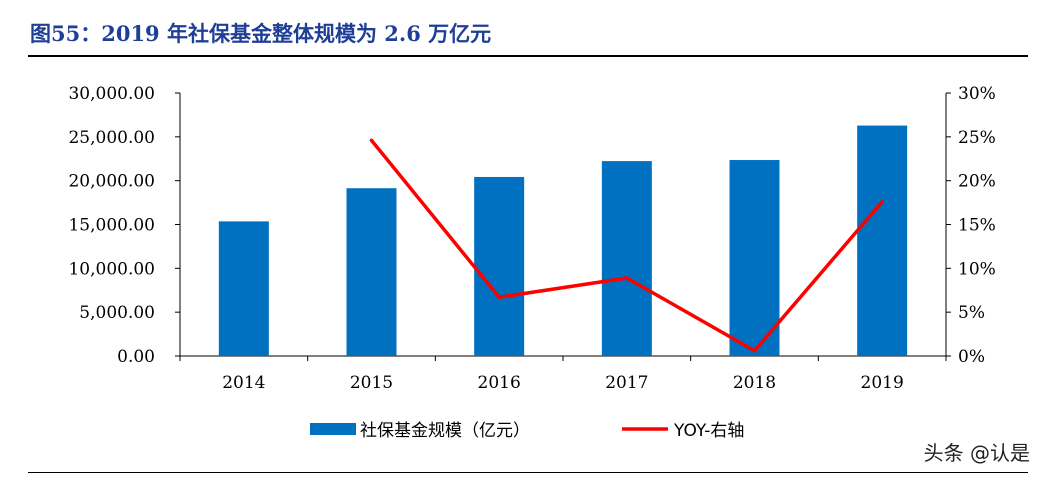 This screenshot has height=480, width=1054. I want to click on left-tick-label: 25,000.00, so click(111, 138).